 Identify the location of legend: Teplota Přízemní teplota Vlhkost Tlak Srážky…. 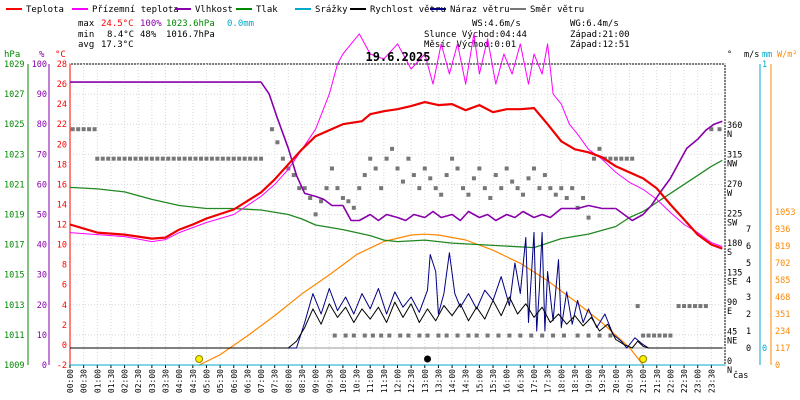
(295, 10).